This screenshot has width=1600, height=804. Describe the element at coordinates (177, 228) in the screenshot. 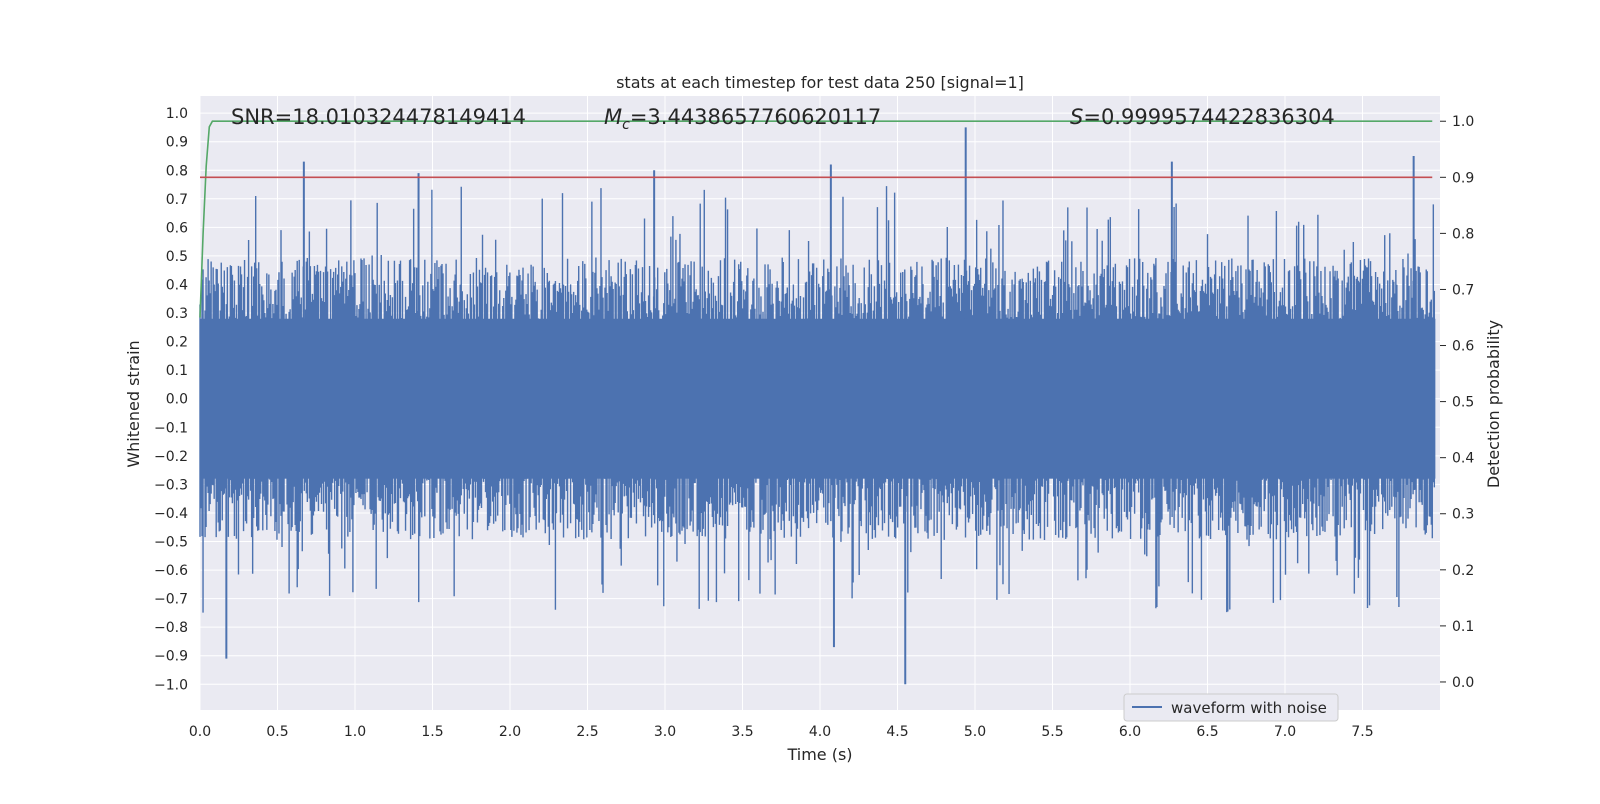

I see `y-tick-label-left: 0.6` at that location.